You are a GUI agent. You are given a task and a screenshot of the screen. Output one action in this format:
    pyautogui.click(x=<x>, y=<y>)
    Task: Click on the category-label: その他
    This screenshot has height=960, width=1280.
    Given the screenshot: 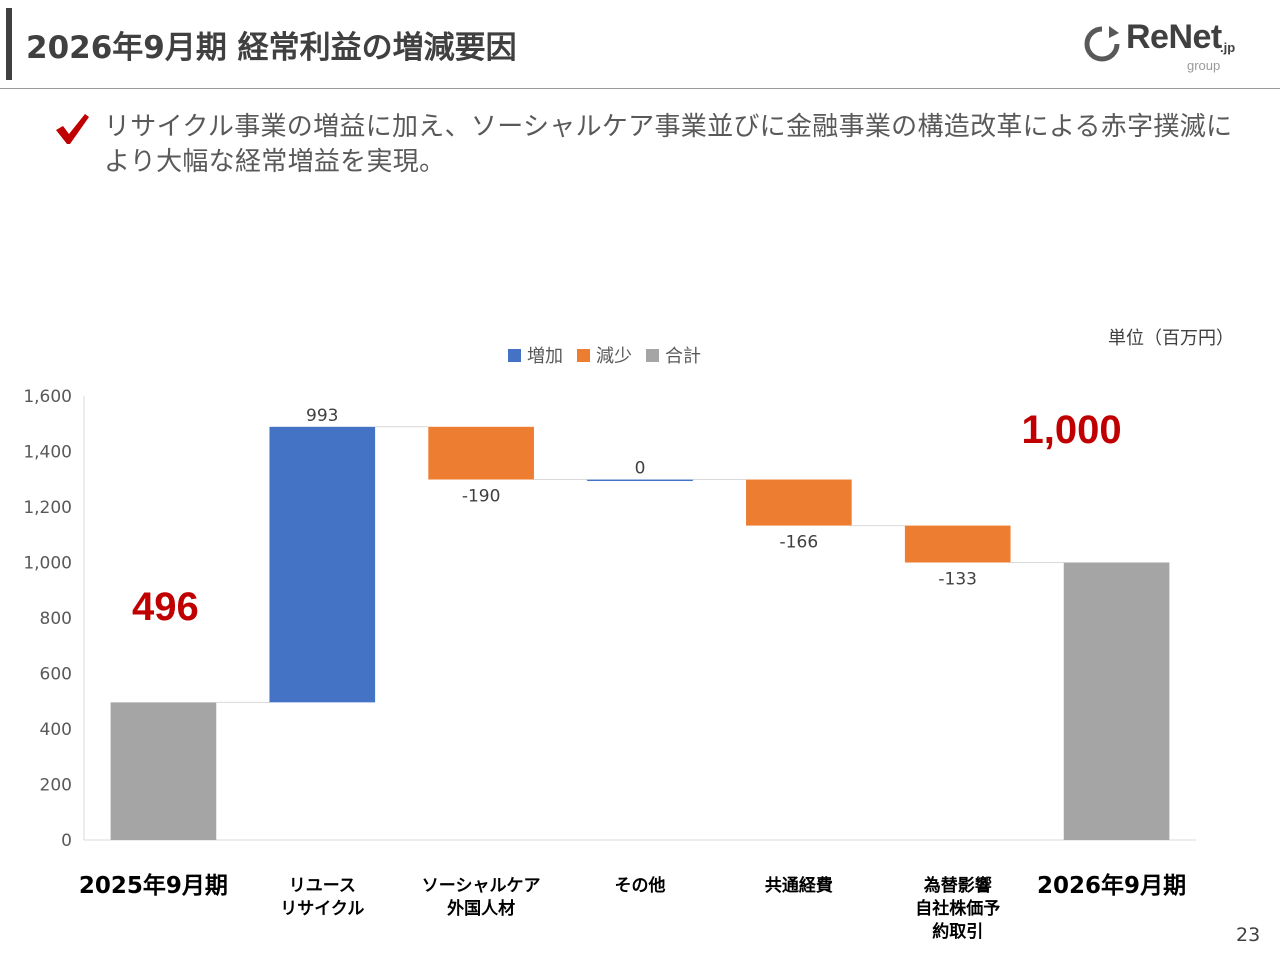 What is the action you would take?
    pyautogui.click(x=640, y=886)
    